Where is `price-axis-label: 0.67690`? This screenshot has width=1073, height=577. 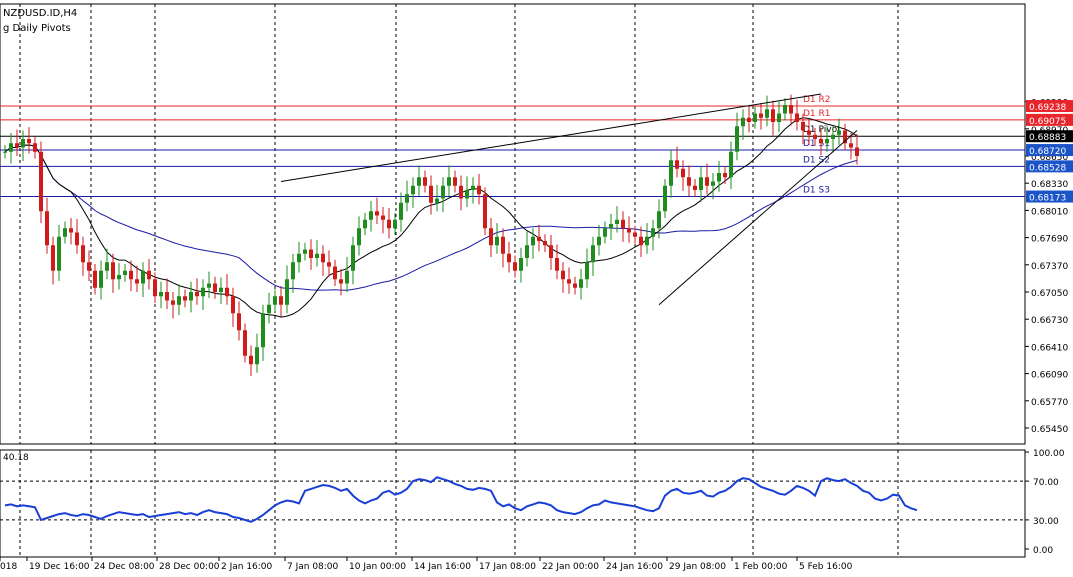
price-axis-label: 0.67690 is located at coordinates (1049, 240).